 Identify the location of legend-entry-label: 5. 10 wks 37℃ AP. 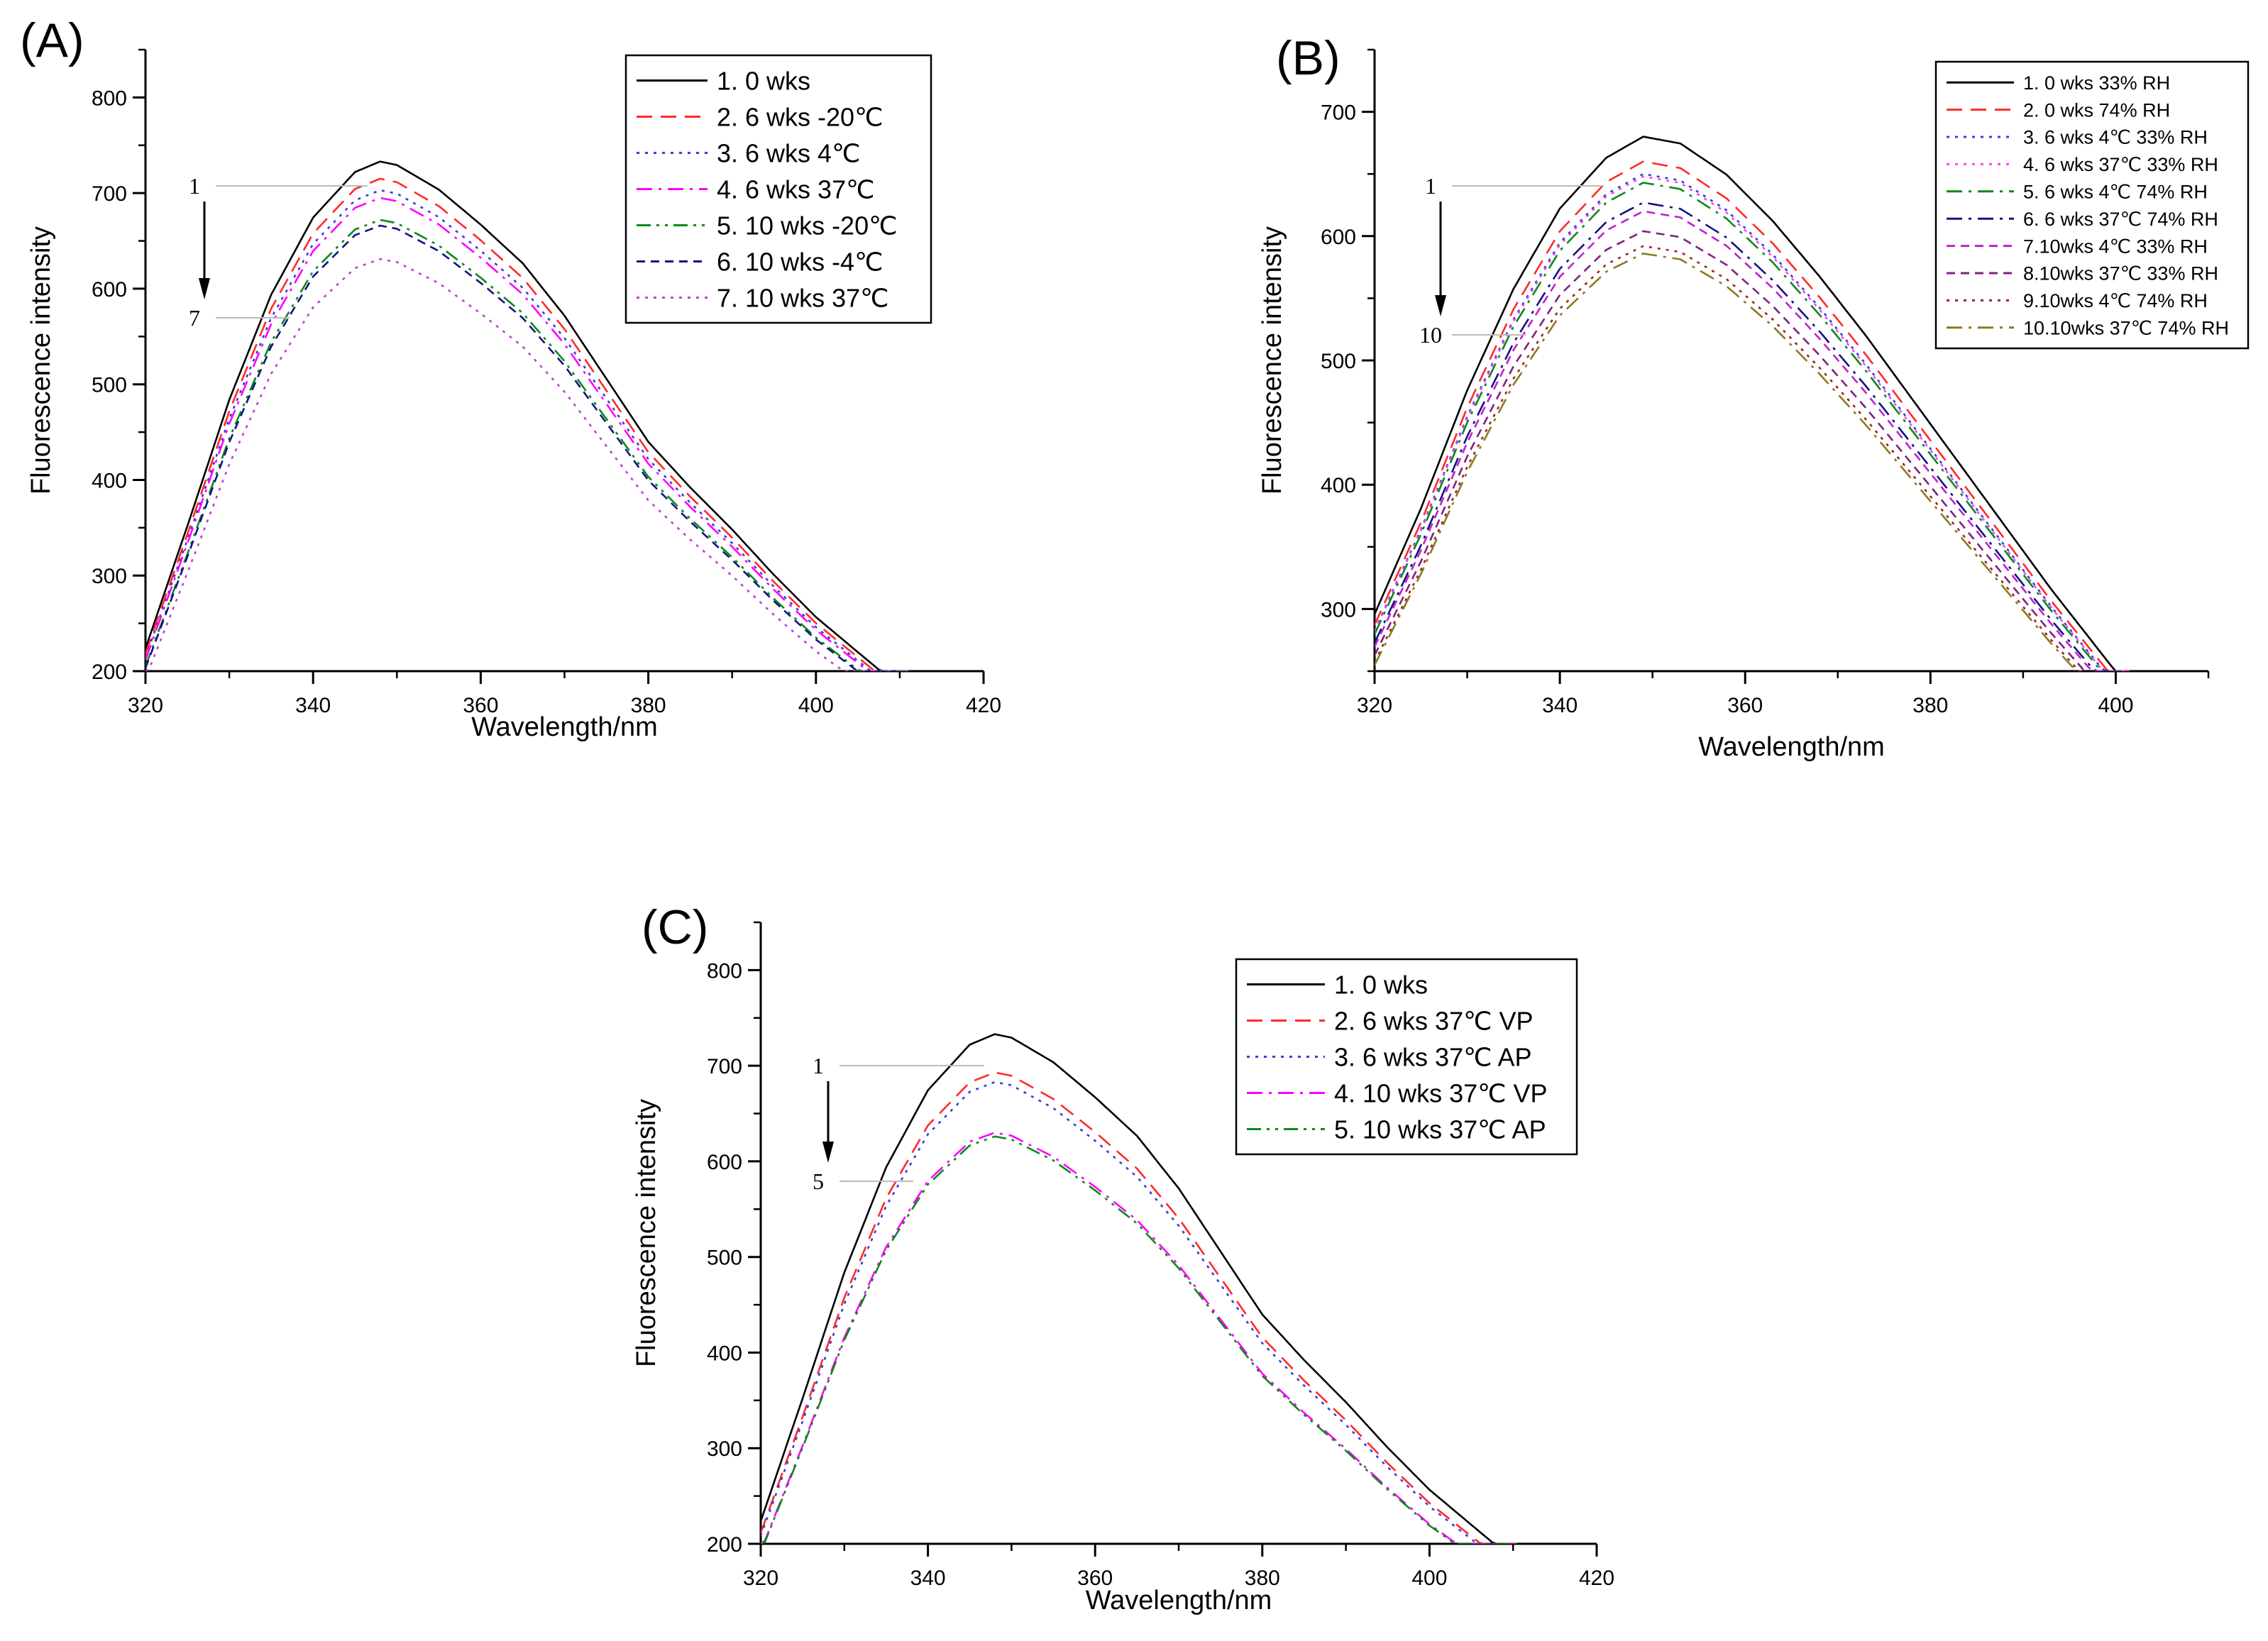
(1440, 1129).